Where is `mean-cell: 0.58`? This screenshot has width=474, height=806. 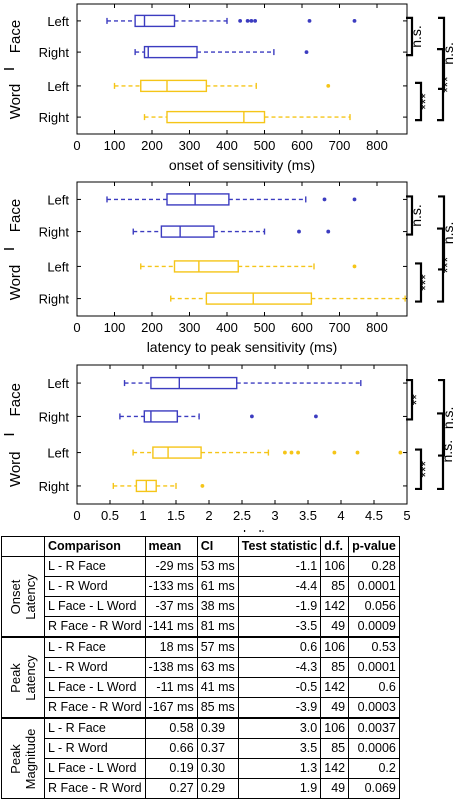 mean-cell: 0.58 is located at coordinates (171, 728).